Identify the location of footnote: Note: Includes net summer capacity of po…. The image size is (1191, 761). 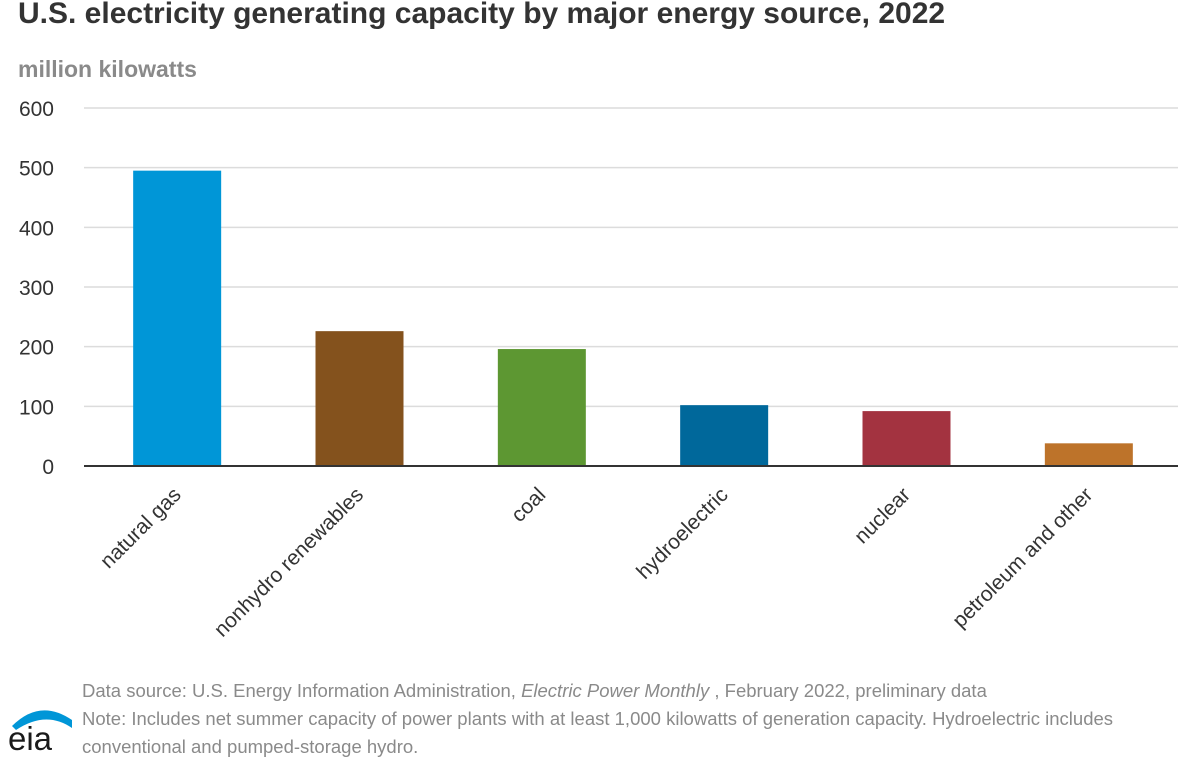
(598, 732).